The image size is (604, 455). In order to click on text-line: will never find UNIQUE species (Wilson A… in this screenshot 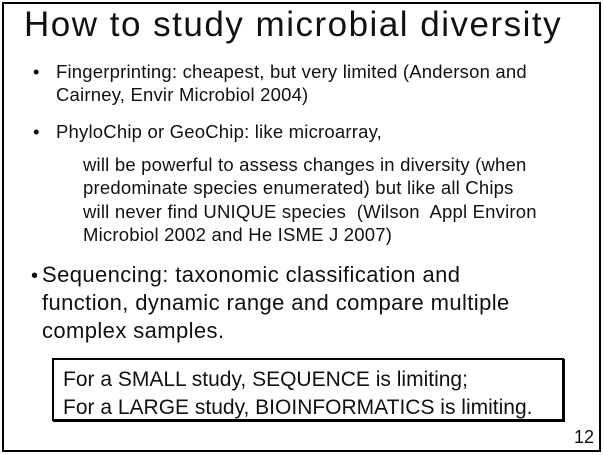, I will do `click(310, 211)`.